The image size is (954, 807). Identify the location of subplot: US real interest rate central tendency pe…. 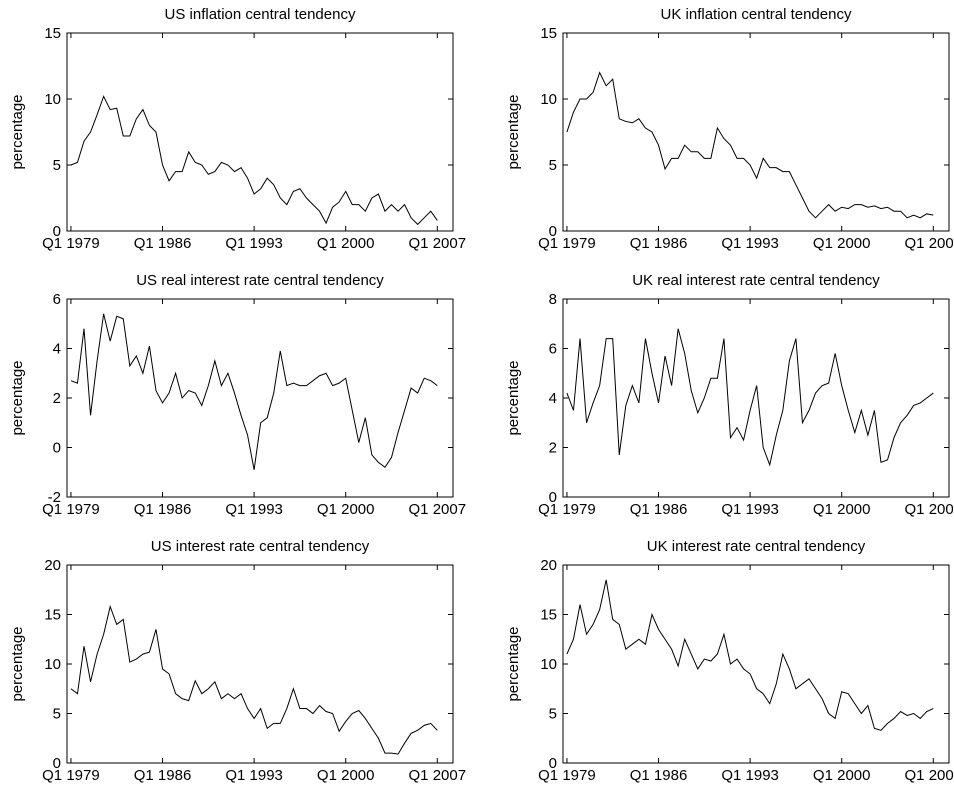
(237, 395).